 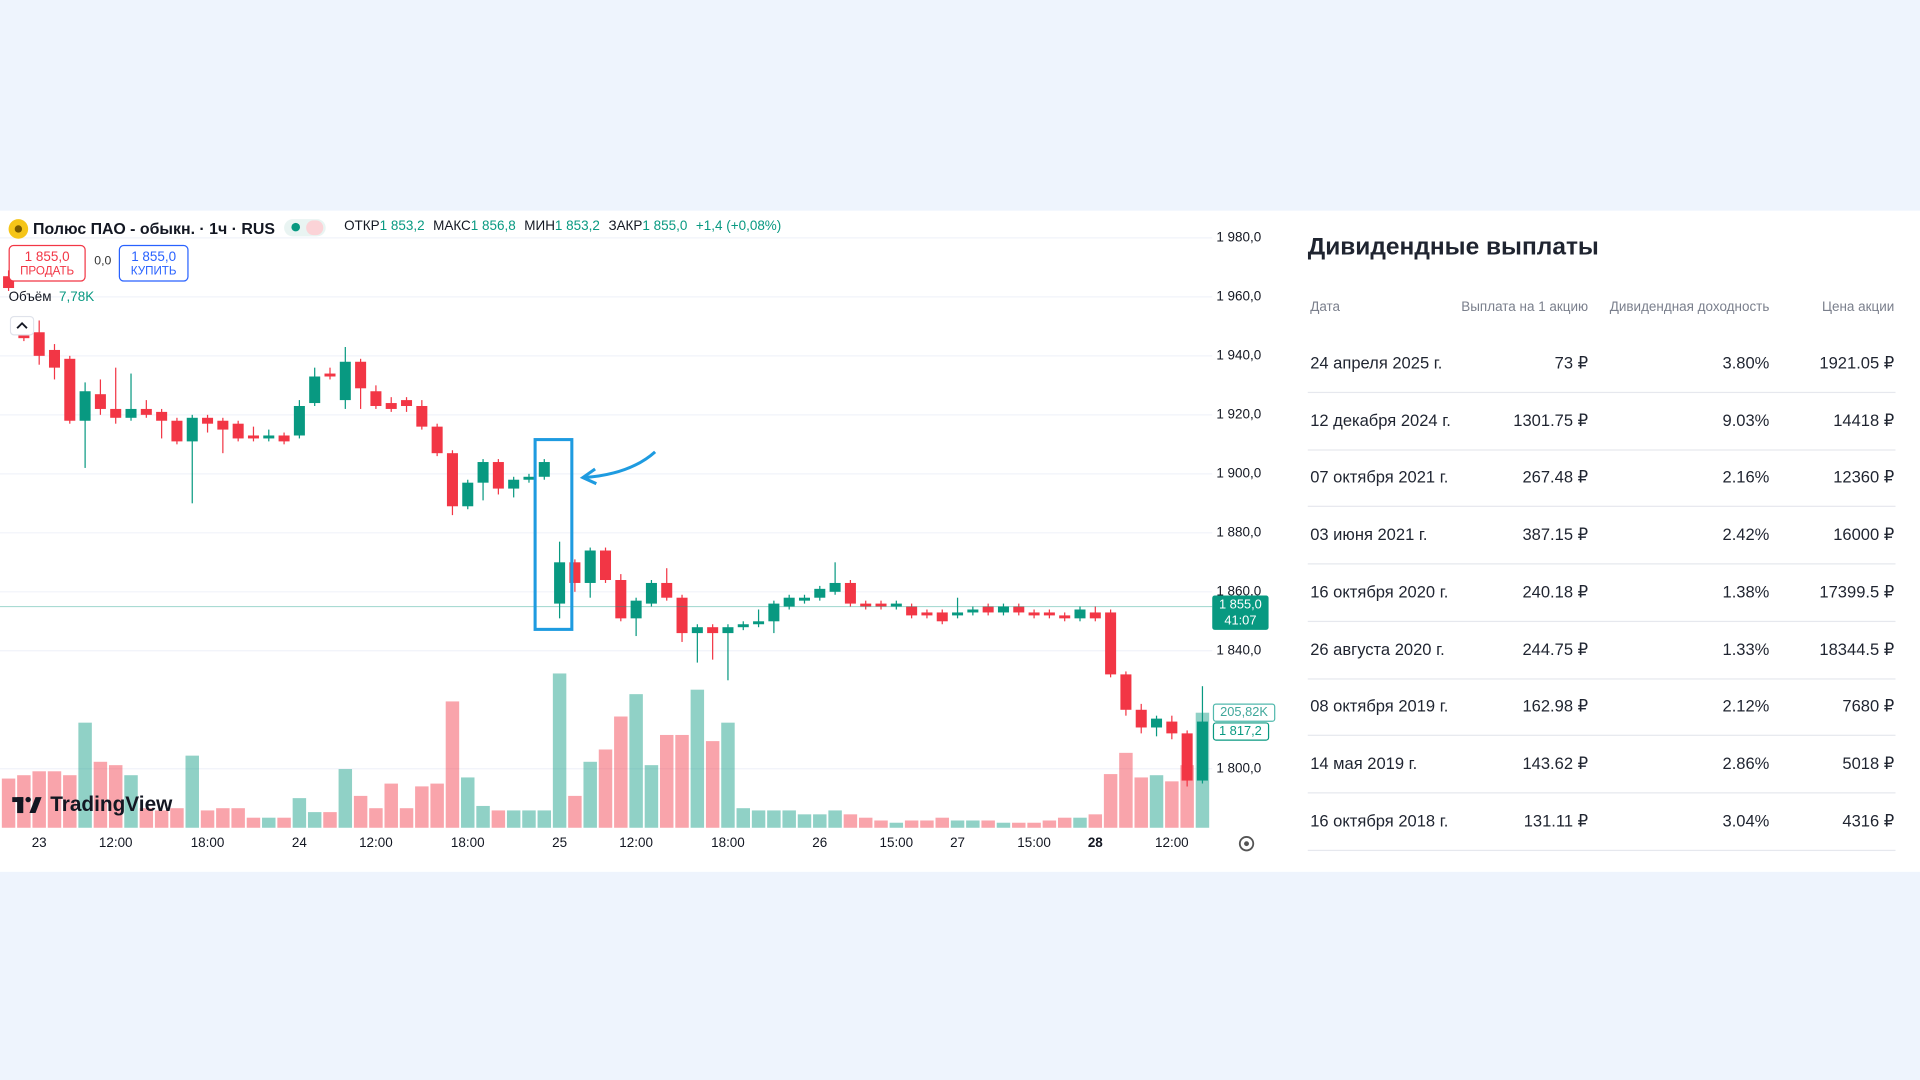 I want to click on y-tick-label: 1 860,0, so click(x=1238, y=590).